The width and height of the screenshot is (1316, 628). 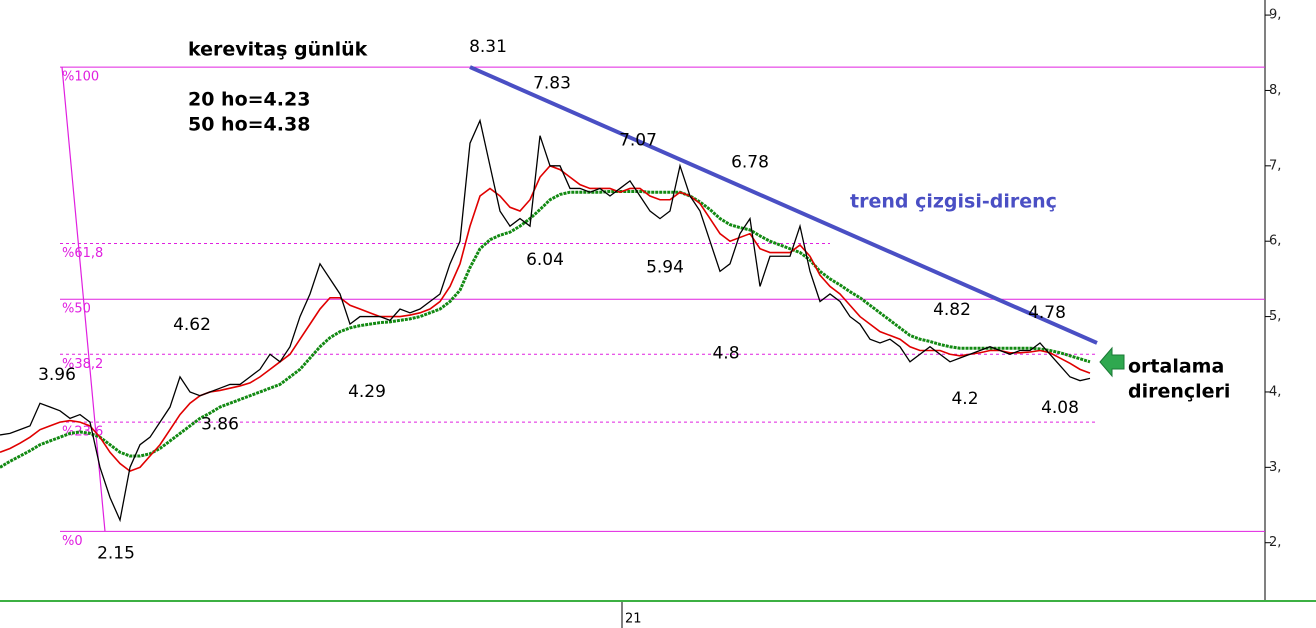 I want to click on price-annotation: 4.82, so click(x=952, y=310).